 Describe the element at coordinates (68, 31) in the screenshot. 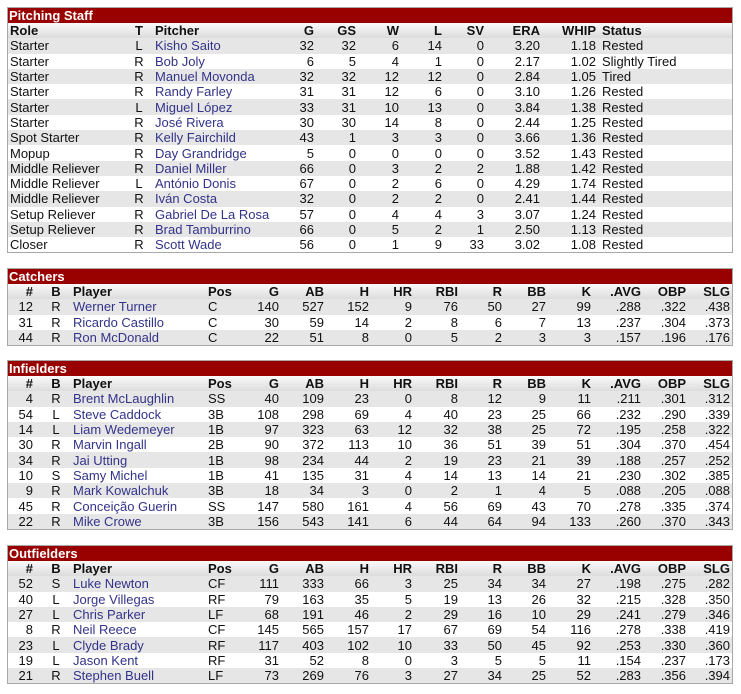

I see `column-header-role: Role` at that location.